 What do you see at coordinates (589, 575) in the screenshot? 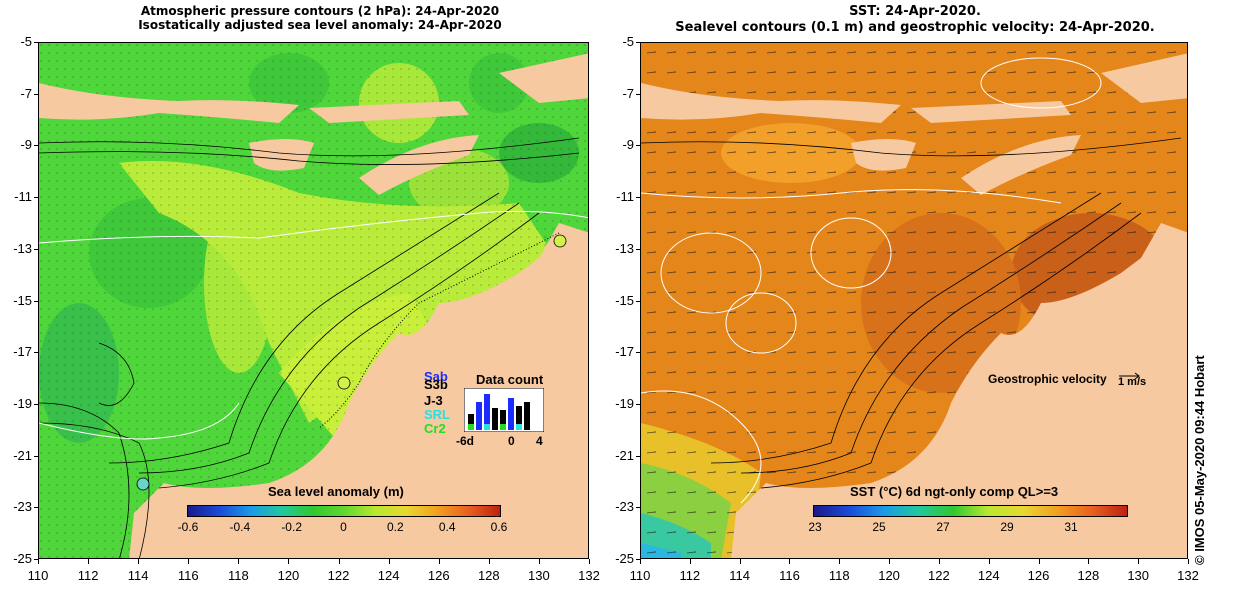
I see `x-tick-label: 132` at bounding box center [589, 575].